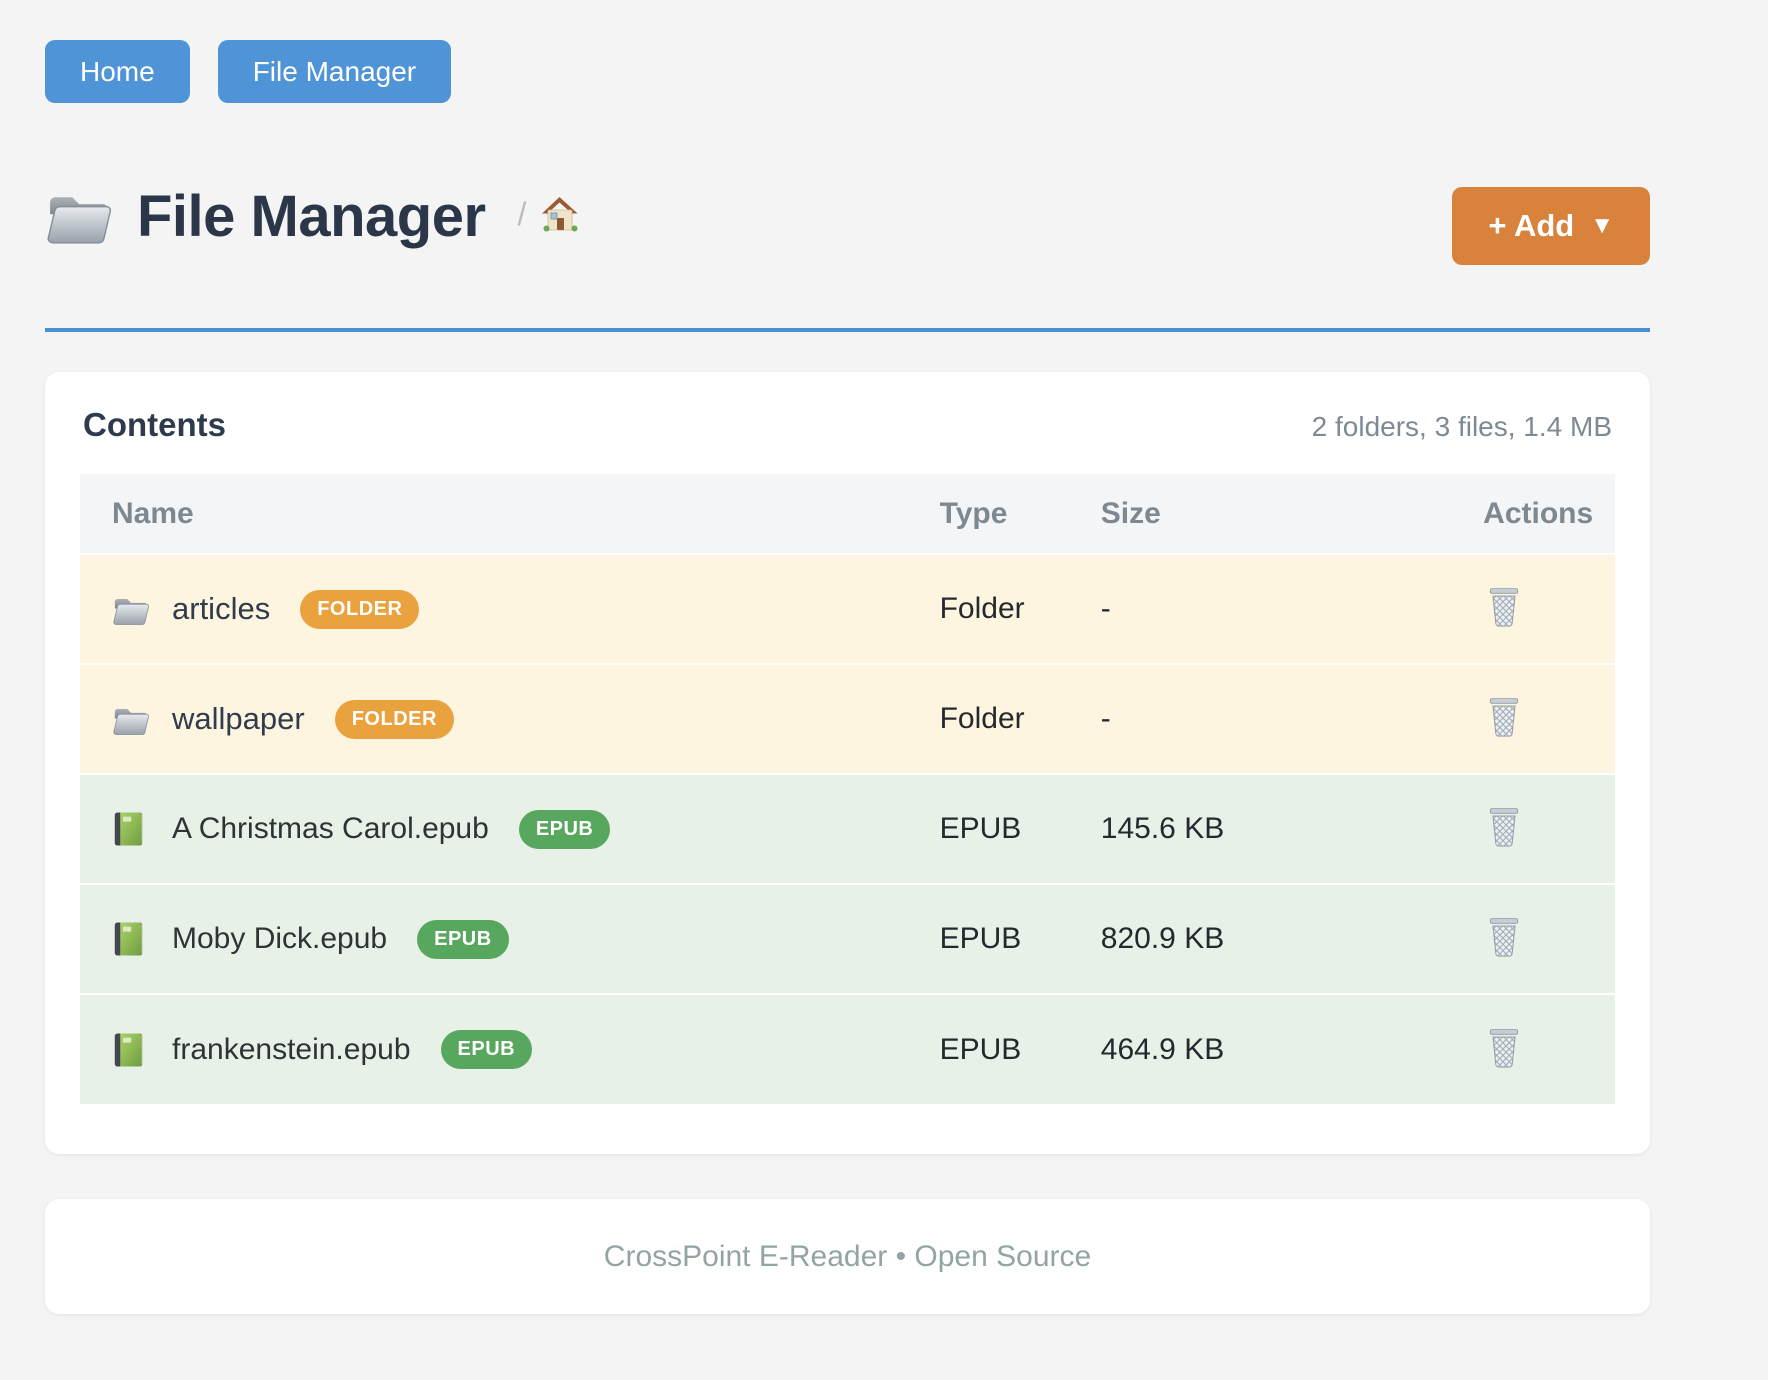  What do you see at coordinates (847, 51) in the screenshot?
I see `top-nav: Home File Manager` at bounding box center [847, 51].